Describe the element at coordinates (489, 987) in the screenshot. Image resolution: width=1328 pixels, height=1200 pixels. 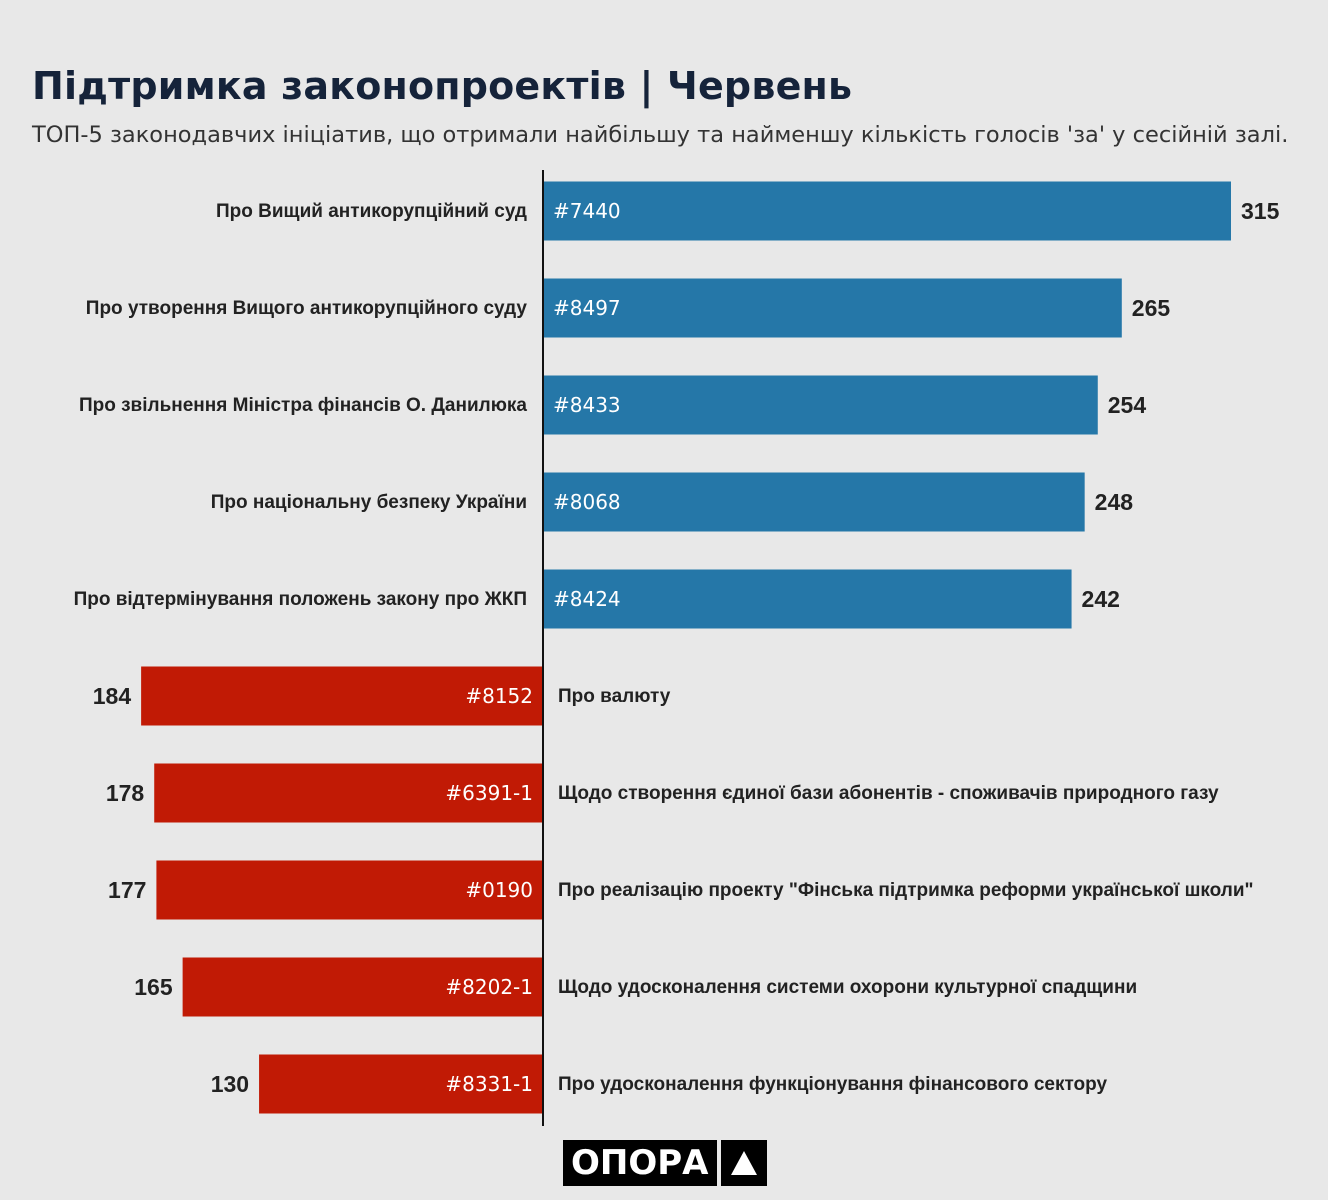
I see `bar-id-bottom-4: #8202-1` at that location.